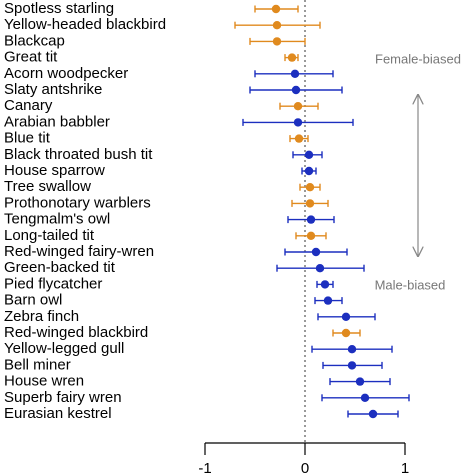 This screenshot has height=474, width=474. What do you see at coordinates (59, 8) in the screenshot?
I see `category-label: Spotless starling` at bounding box center [59, 8].